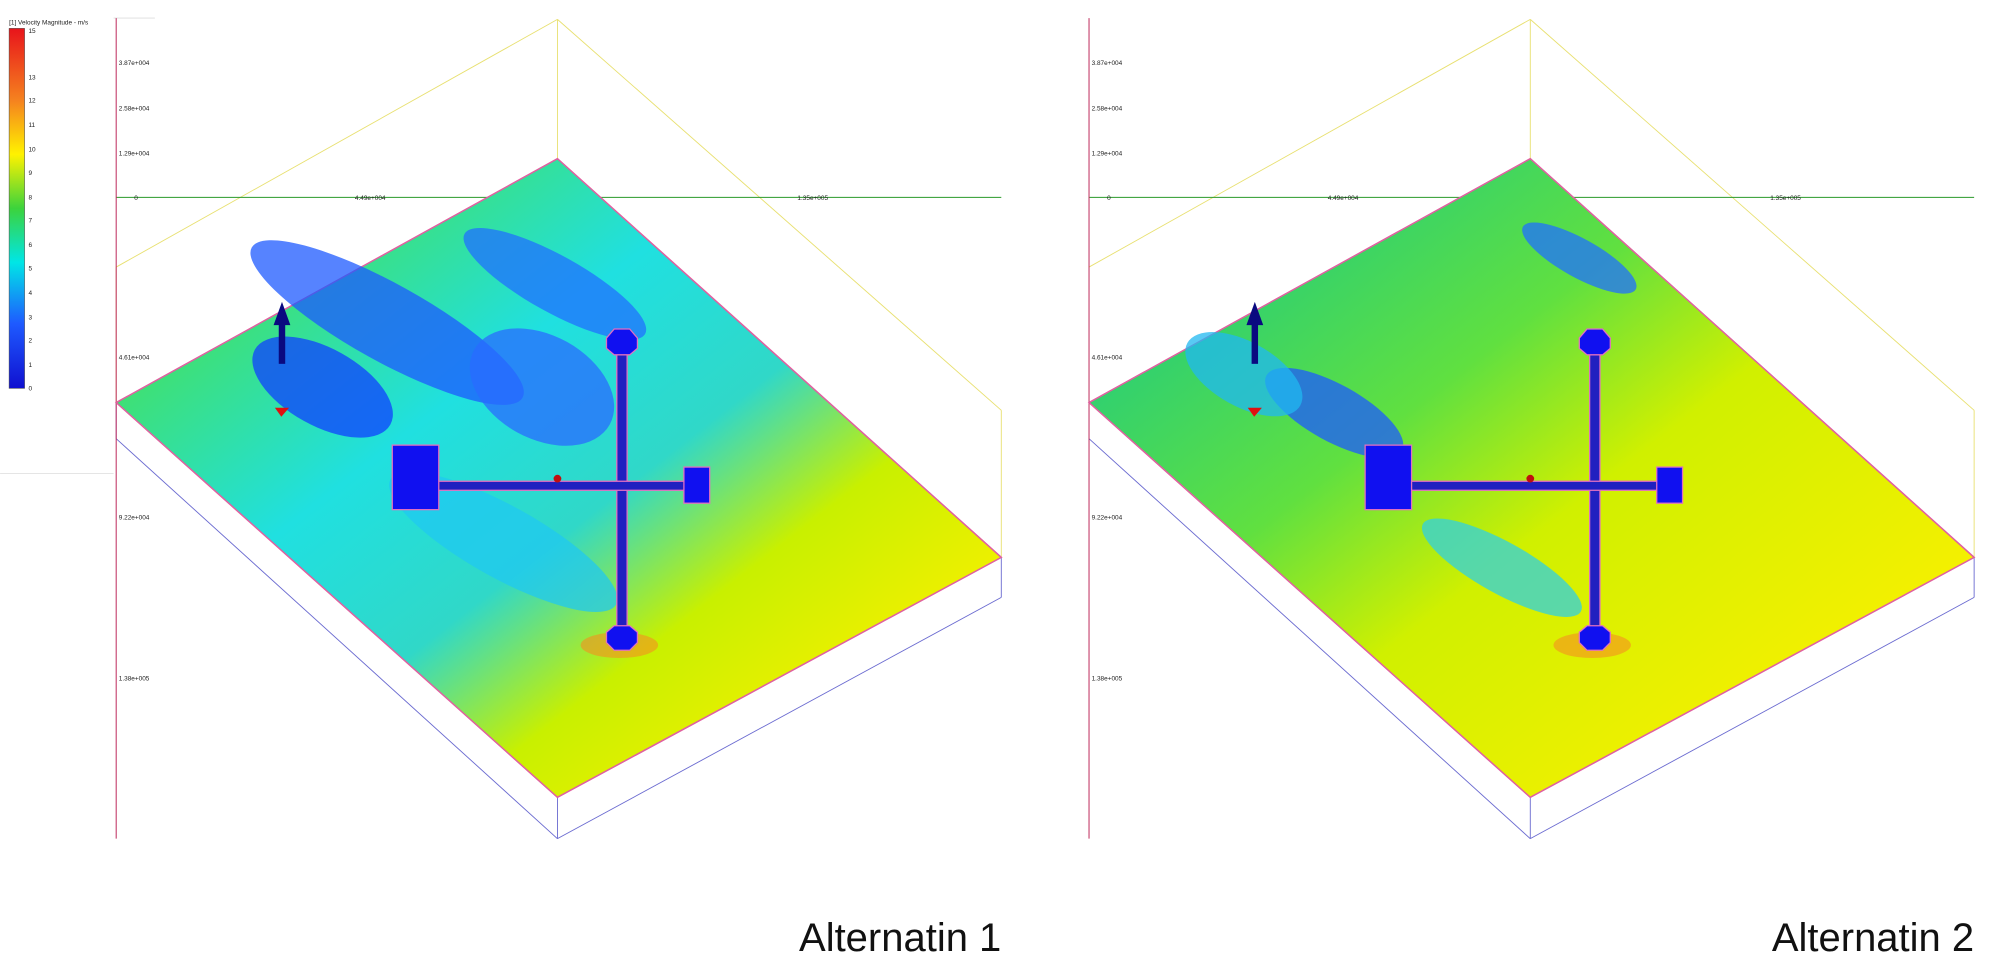  Describe the element at coordinates (30, 173) in the screenshot. I see `legend-tick-label: 9` at that location.